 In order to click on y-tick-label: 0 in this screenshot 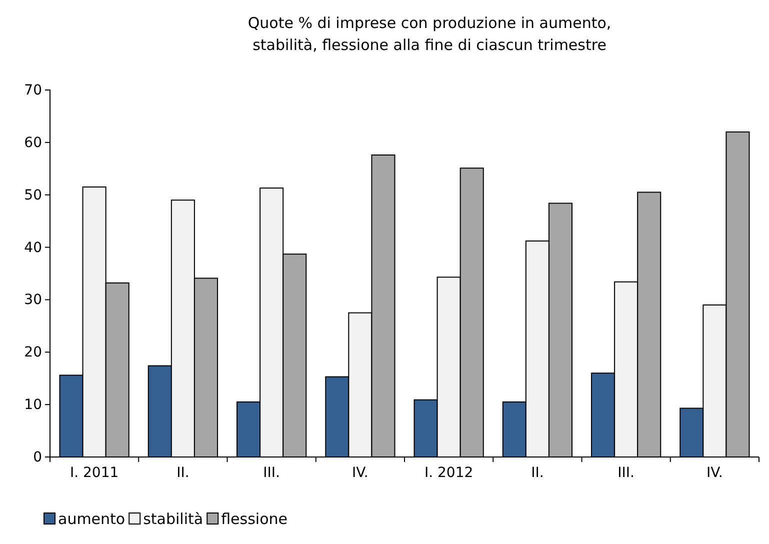, I will do `click(37, 457)`.